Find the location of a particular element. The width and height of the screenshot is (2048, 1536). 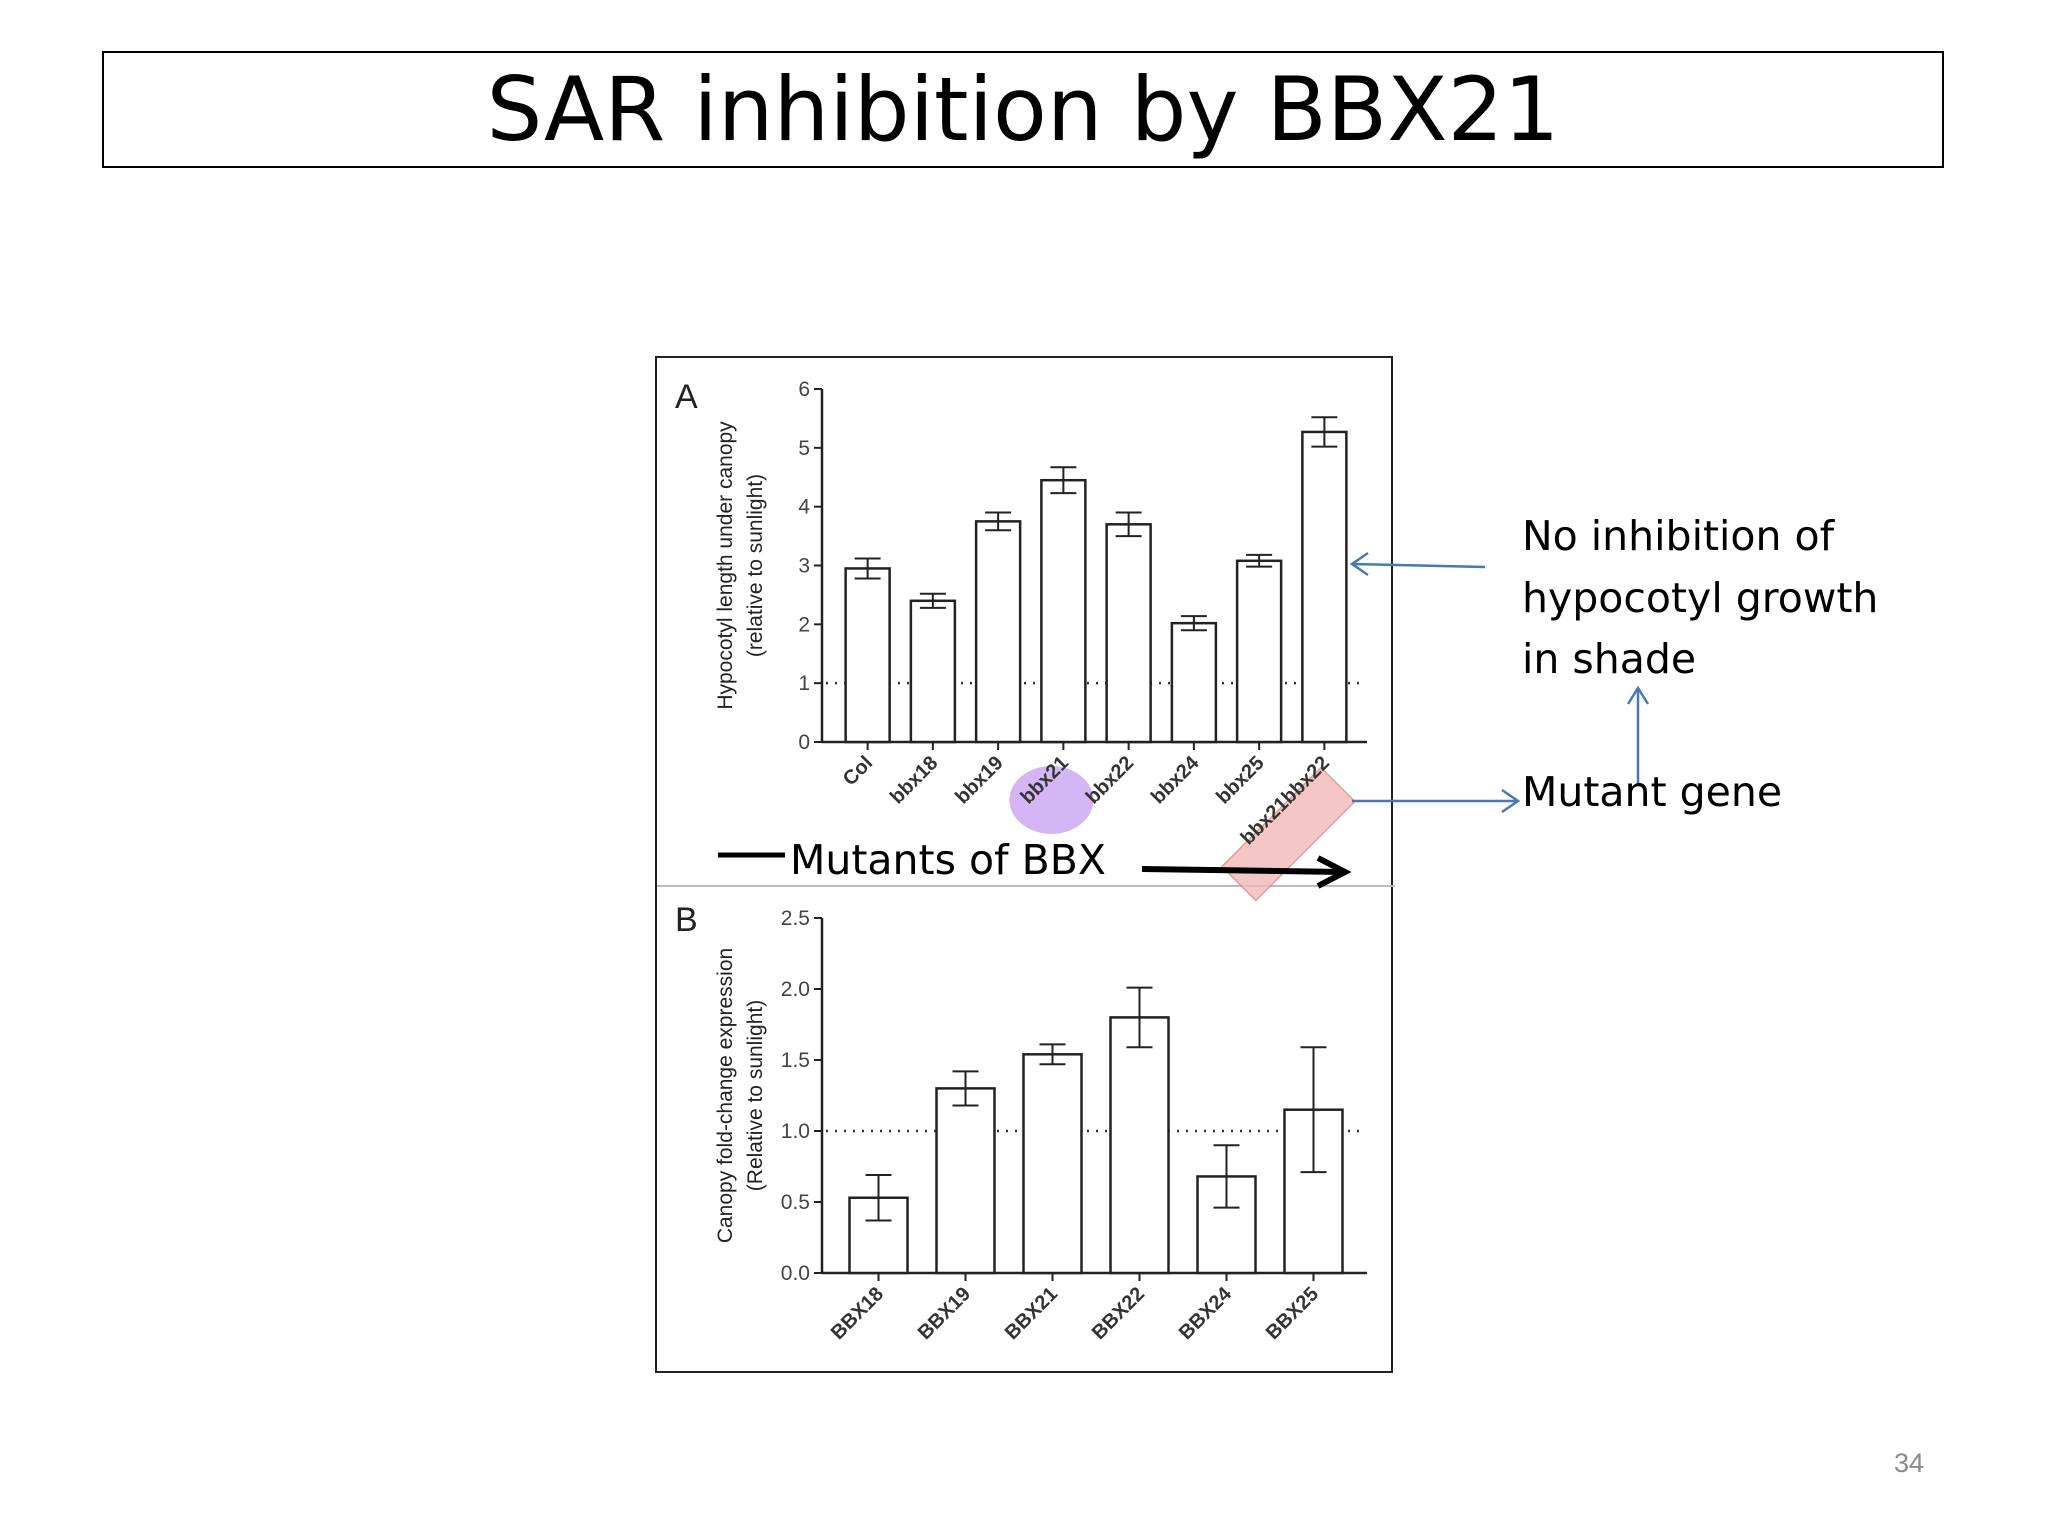

x-tick-label: bbx25 is located at coordinates (1240, 780).